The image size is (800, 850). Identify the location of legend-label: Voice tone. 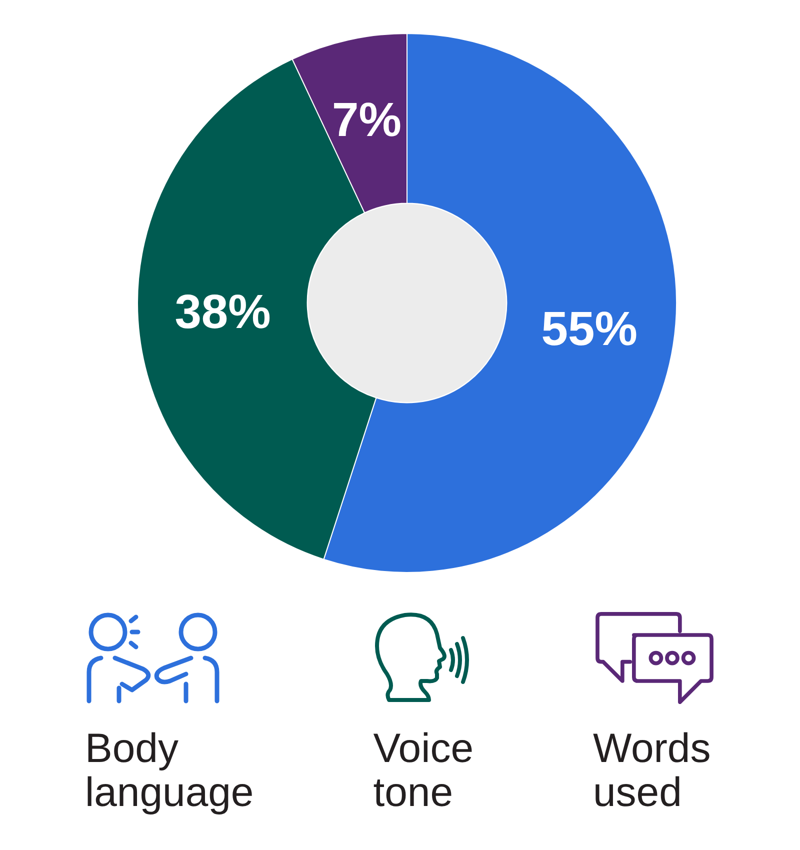
(423, 770).